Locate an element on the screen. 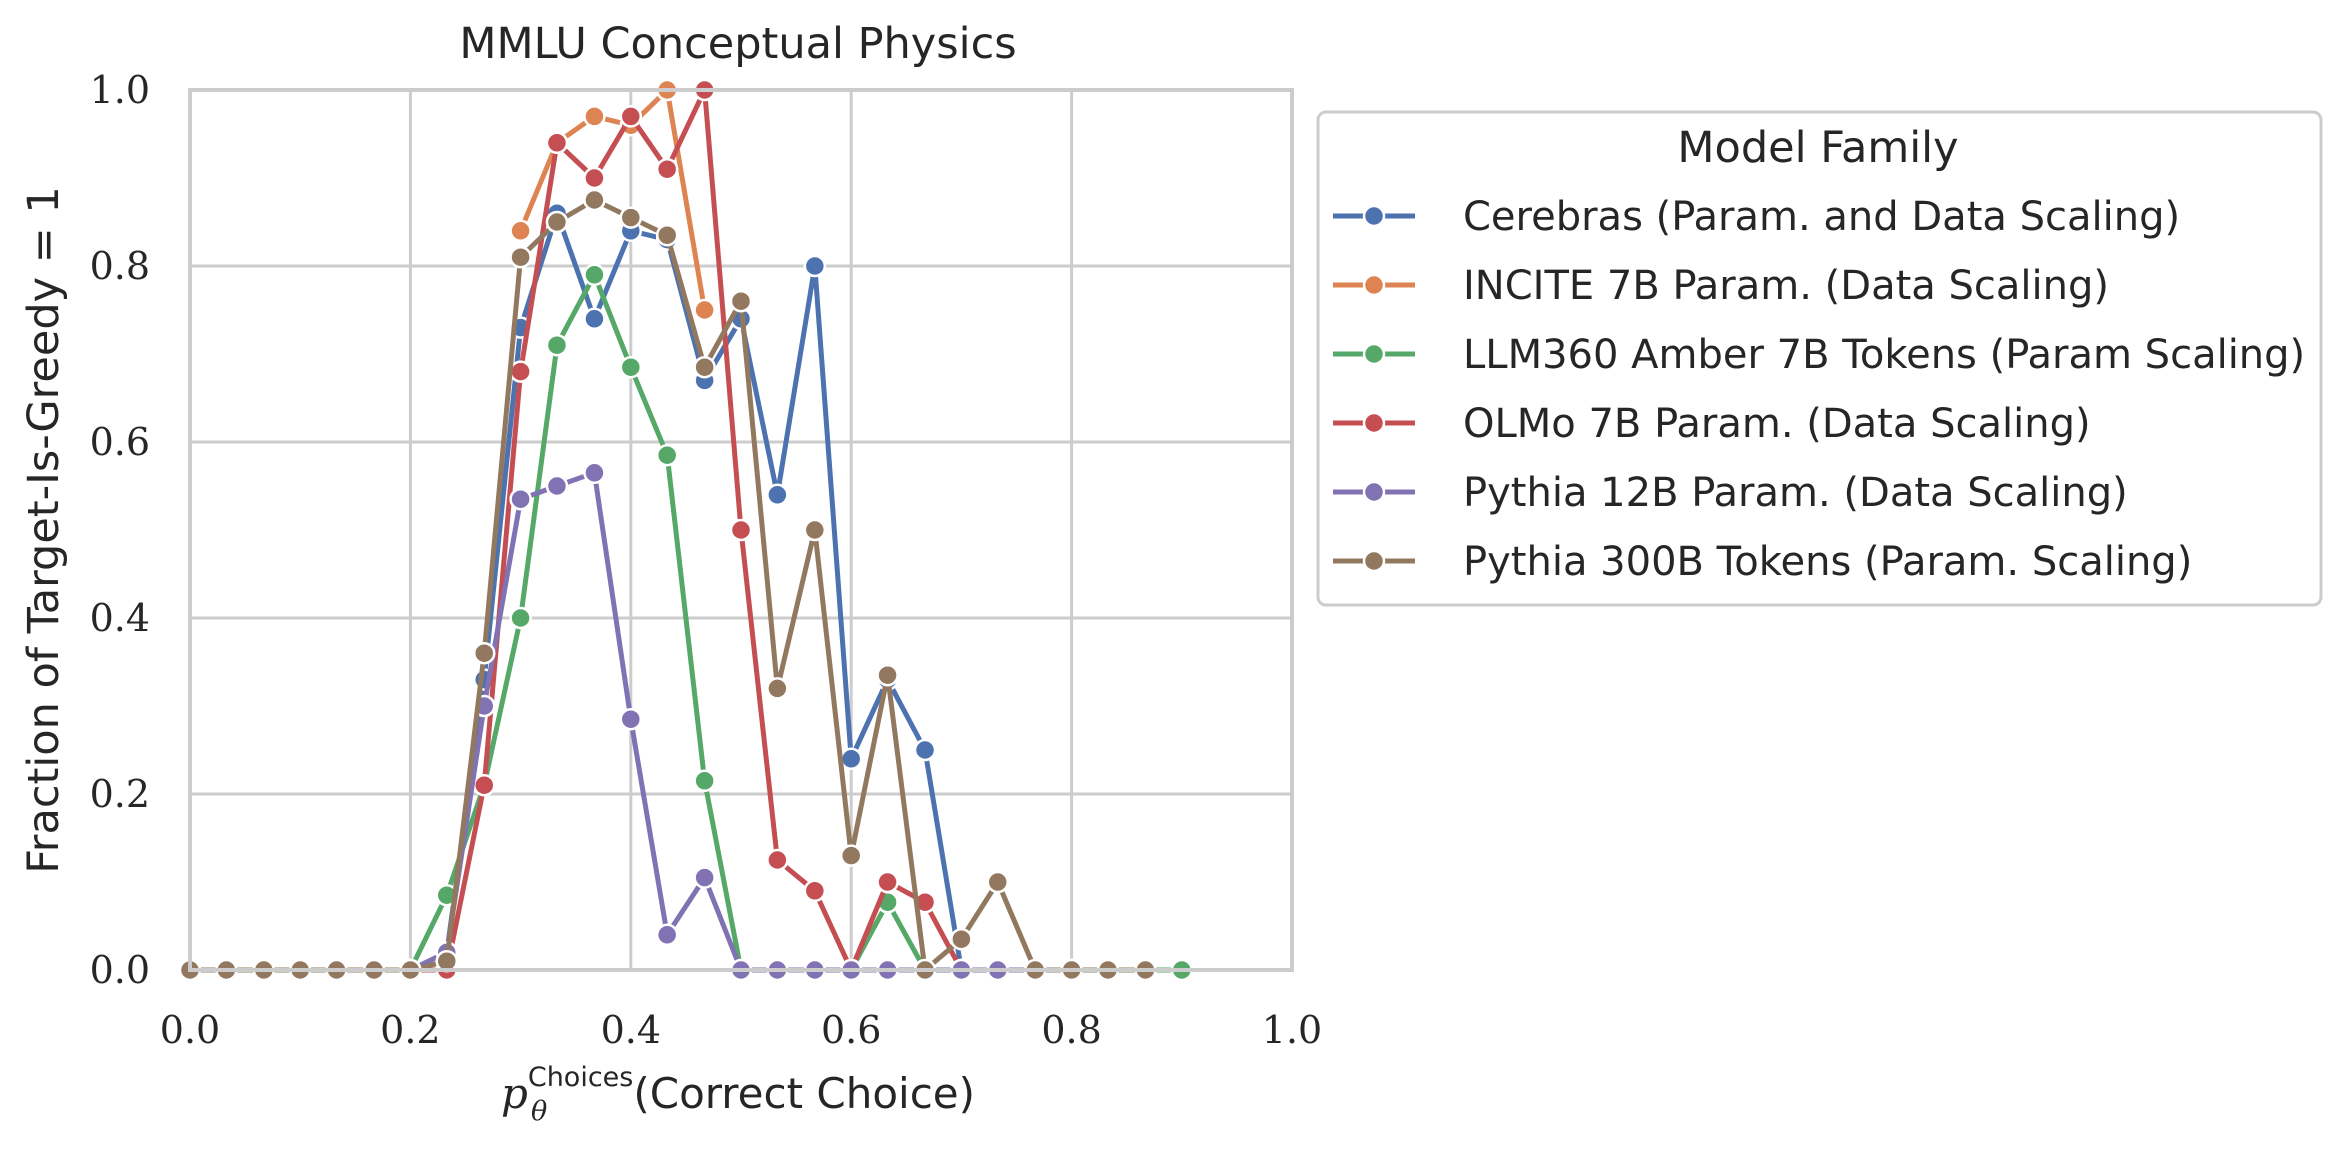  x-tick-labels: 0.0 0.2 0.4 0.6 0.8 1.0 is located at coordinates (741, 1030).